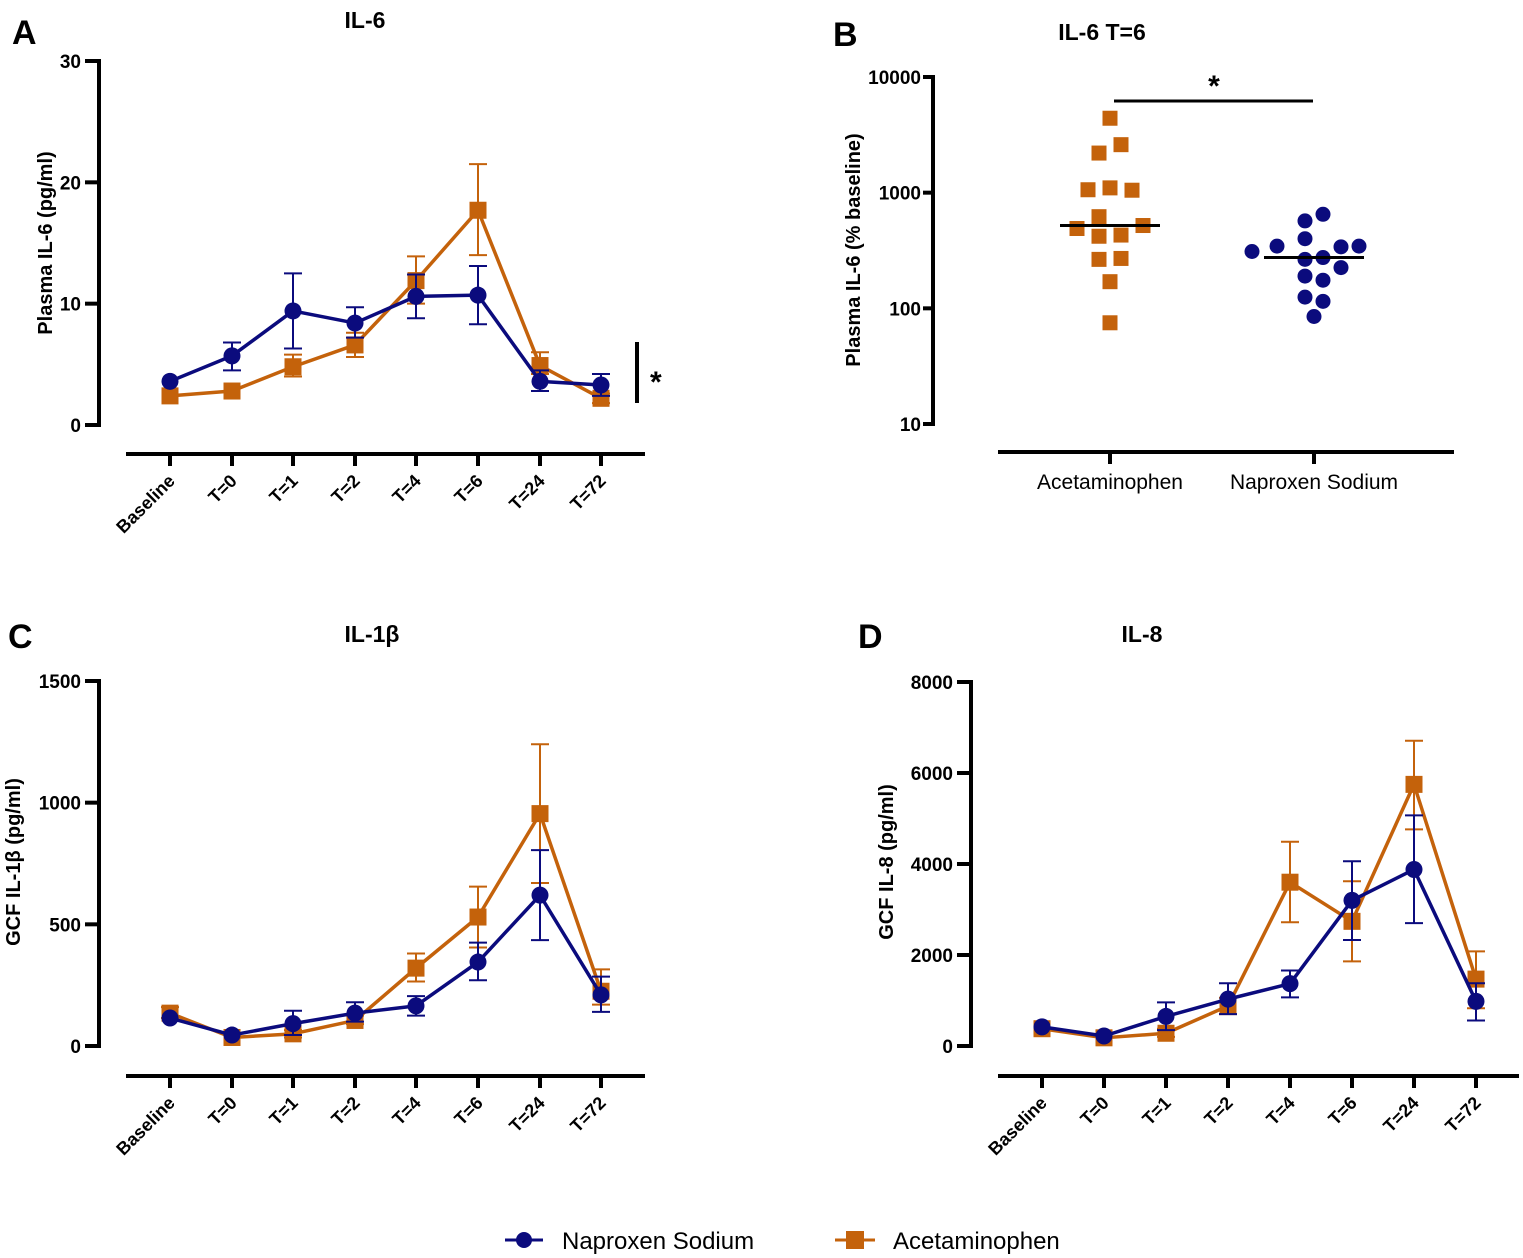  Describe the element at coordinates (283, 1111) in the screenshot. I see `panel-c-x-tick-label-t-1: T=1` at that location.